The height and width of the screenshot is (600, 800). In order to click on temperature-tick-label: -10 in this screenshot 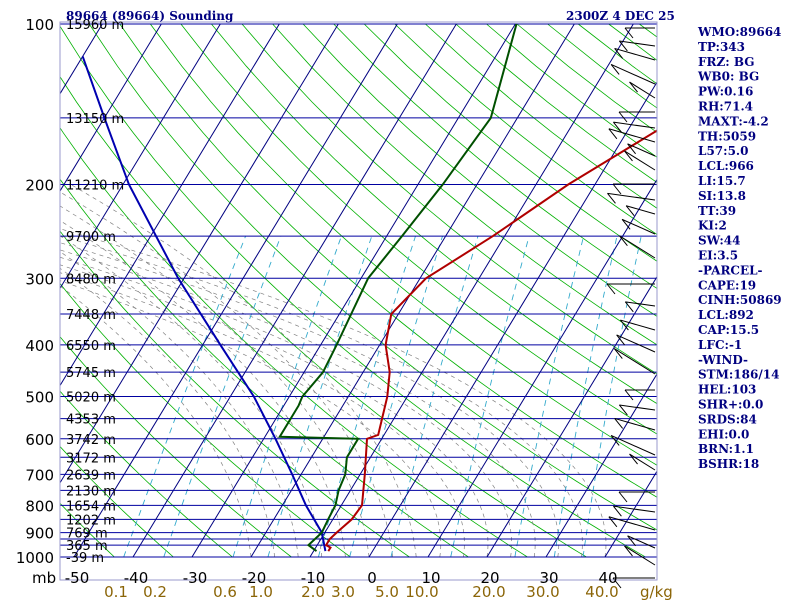, I will do `click(313, 578)`.